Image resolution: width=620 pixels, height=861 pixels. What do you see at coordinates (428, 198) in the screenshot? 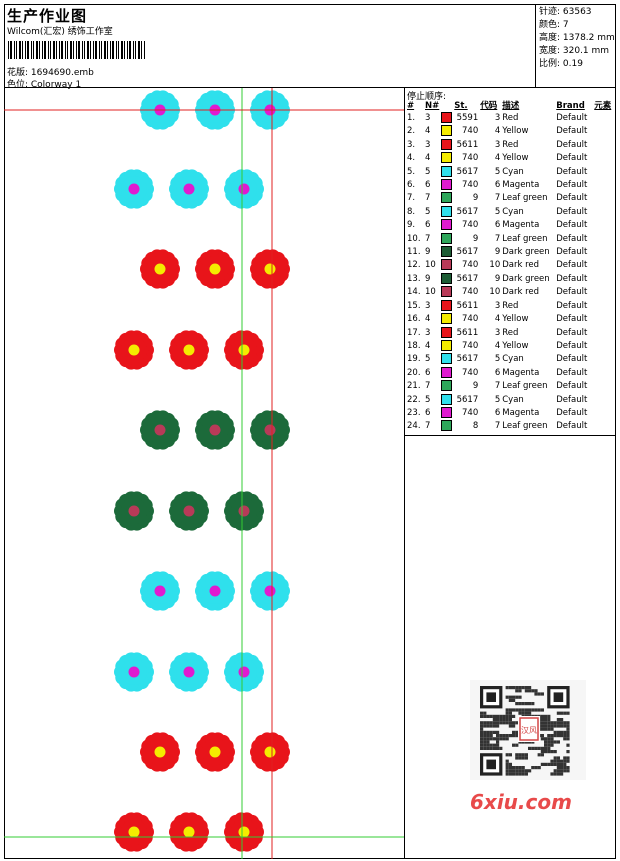
I see `row-needle: 7` at bounding box center [428, 198].